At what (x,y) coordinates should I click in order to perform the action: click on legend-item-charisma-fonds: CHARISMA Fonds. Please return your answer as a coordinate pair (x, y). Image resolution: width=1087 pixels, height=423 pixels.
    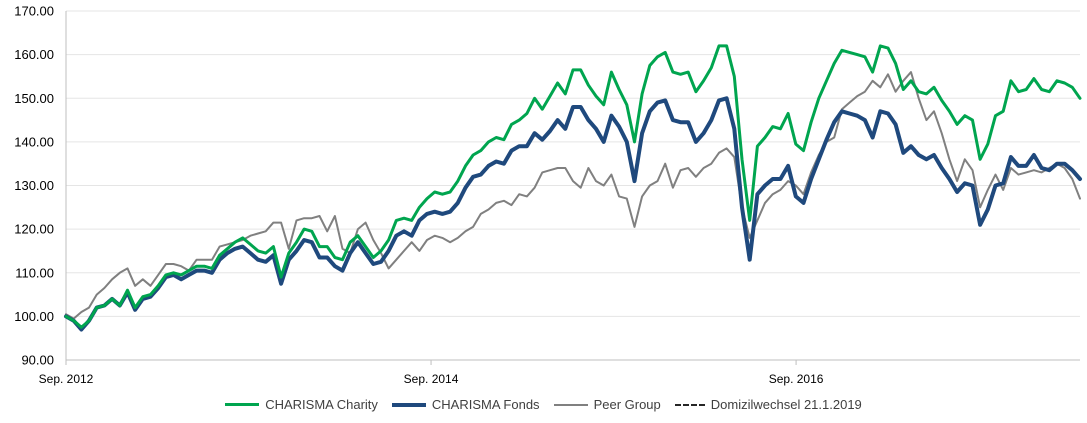
    Looking at the image, I should click on (465, 404).